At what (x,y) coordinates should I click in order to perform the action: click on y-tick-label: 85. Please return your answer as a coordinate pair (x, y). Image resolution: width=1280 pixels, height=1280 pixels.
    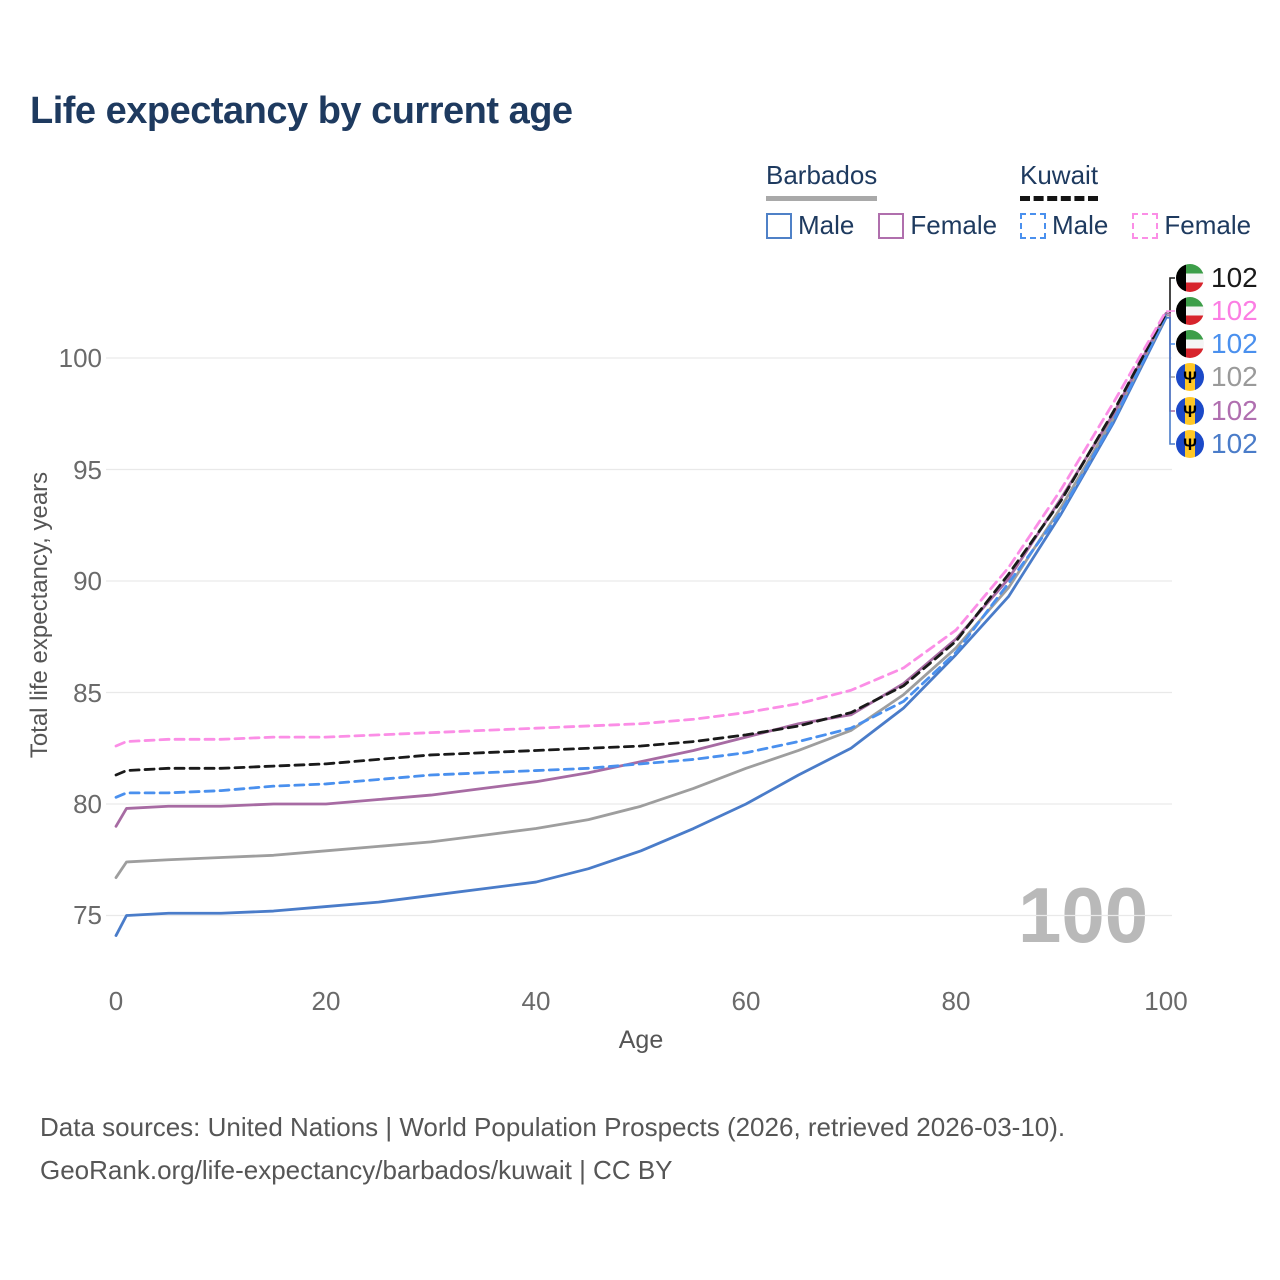
    Looking at the image, I should click on (87, 693).